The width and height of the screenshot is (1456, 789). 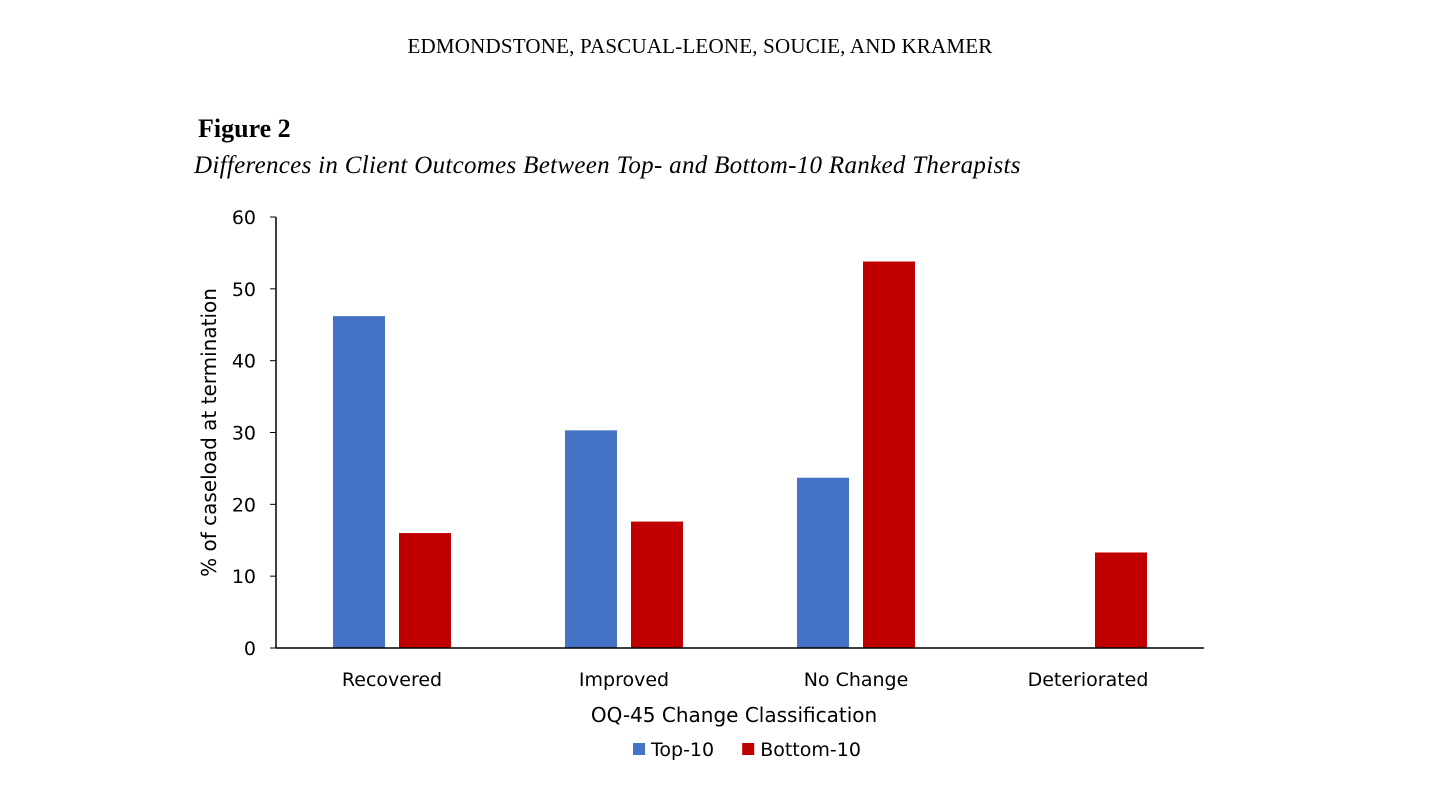 I want to click on y-axis-ticks: 0 10 20 30 40 50 60, so click(x=254, y=433).